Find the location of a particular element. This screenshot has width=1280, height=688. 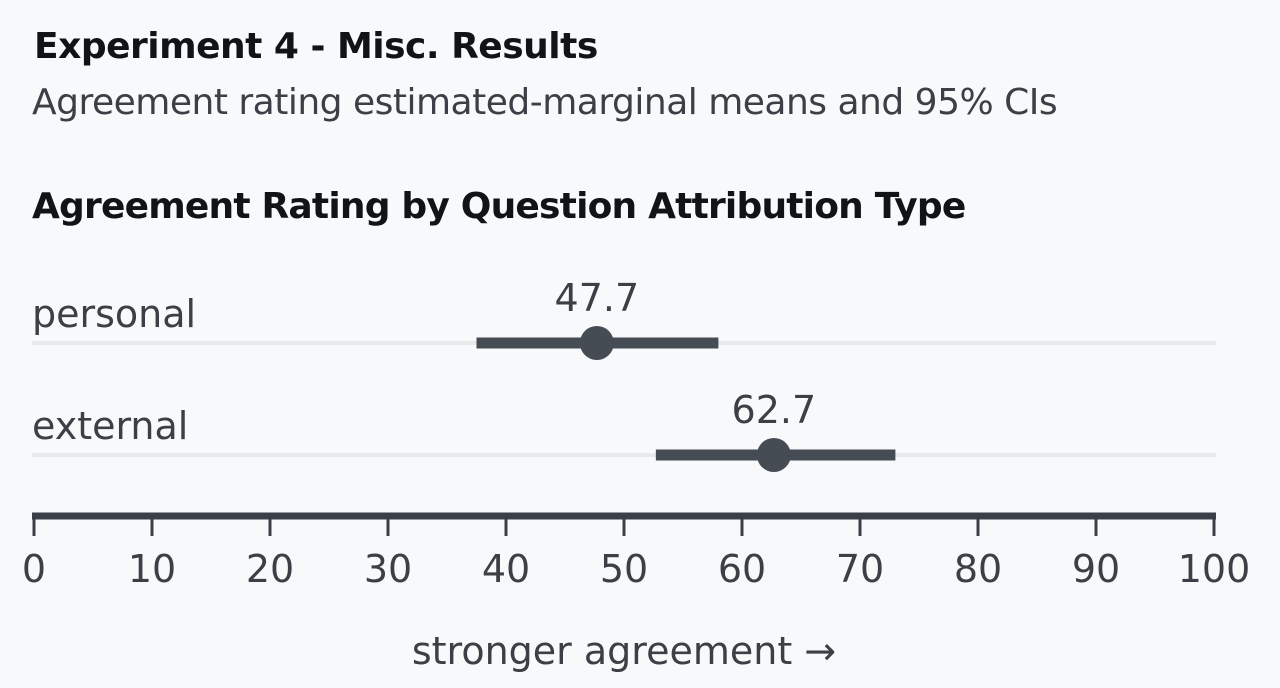

value-label: 62.7 is located at coordinates (774, 410).